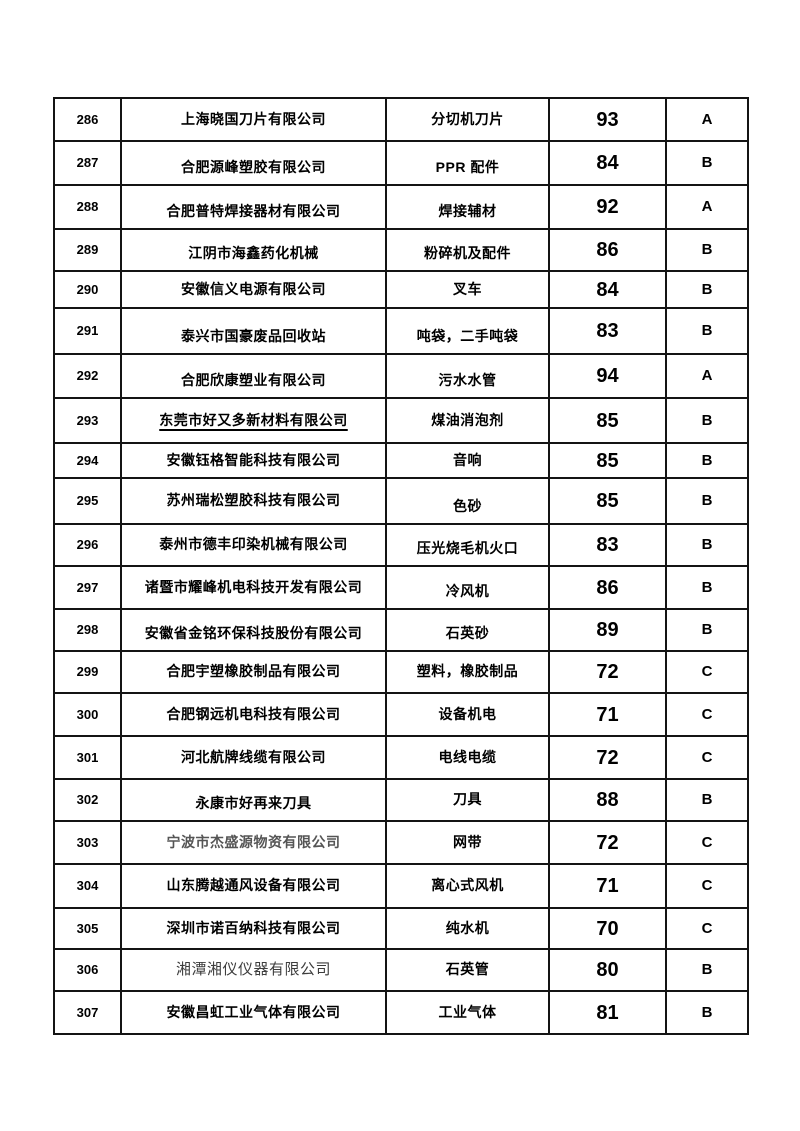 Image resolution: width=800 pixels, height=1131 pixels. What do you see at coordinates (87, 250) in the screenshot?
I see `row-number: 289` at bounding box center [87, 250].